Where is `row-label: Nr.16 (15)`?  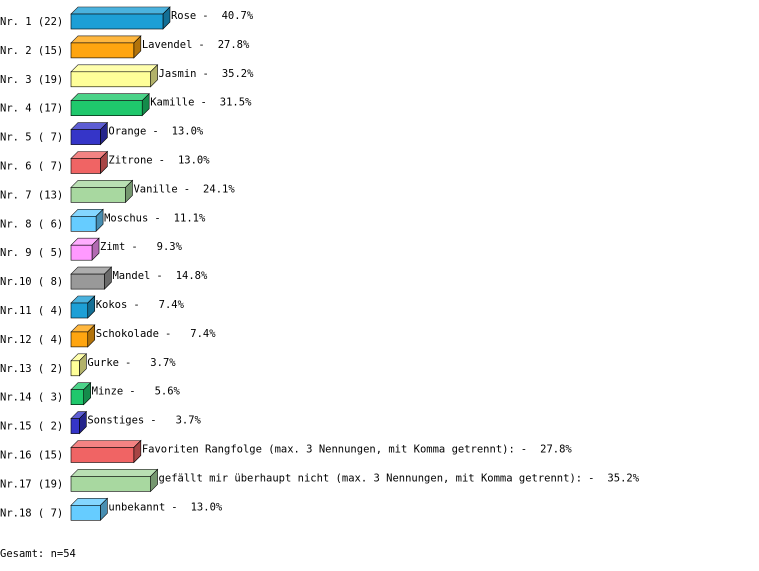 row-label: Nr.16 (15) is located at coordinates (31, 456).